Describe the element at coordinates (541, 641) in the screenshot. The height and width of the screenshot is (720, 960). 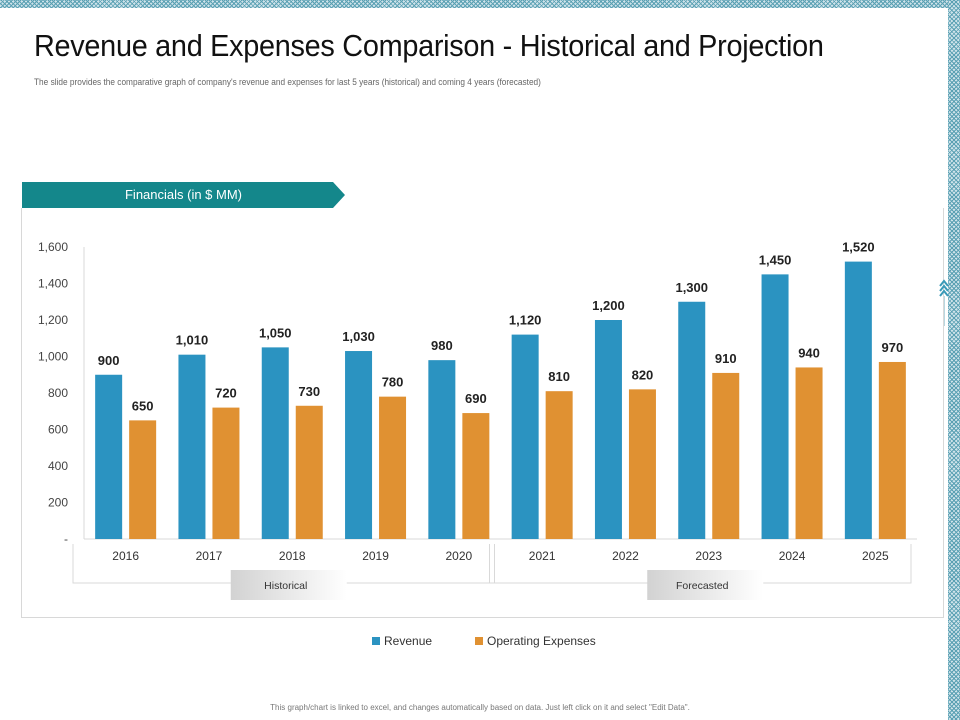
I see `legend-label-operating-expenses: Operating Expenses` at that location.